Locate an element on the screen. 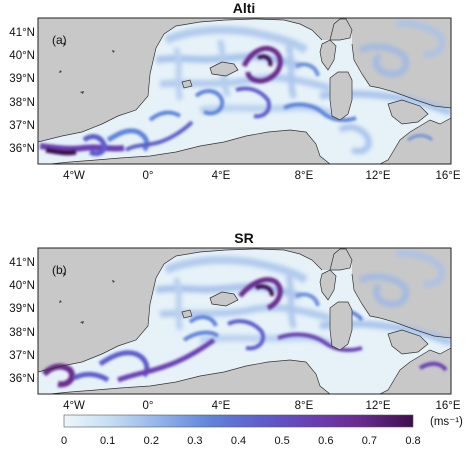 The image size is (474, 450). colorbar: 0 0.1 0.2 0.3 0.4 0.5 0.6 0.7 0.8 (ms⁻¹) is located at coordinates (262, 430).